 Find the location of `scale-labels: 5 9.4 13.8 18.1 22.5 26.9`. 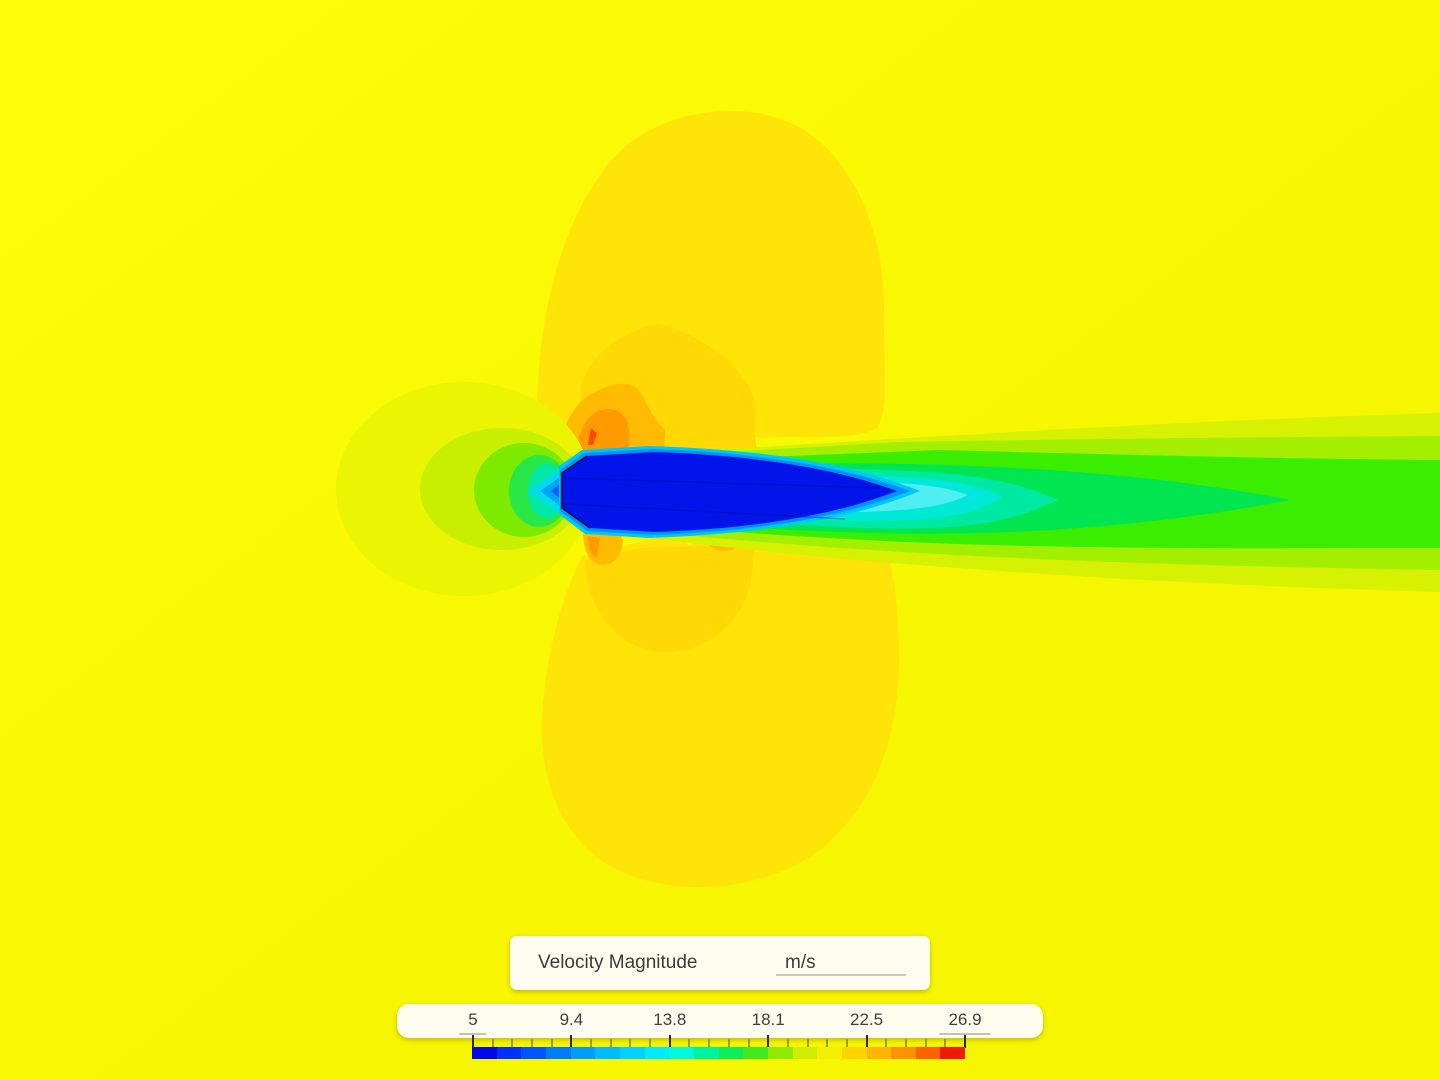

scale-labels: 5 9.4 13.8 18.1 22.5 26.9 is located at coordinates (725, 1021).